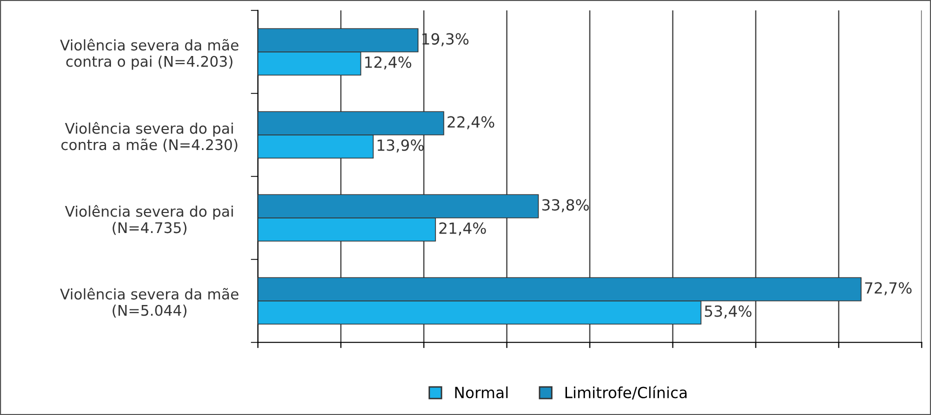  What do you see at coordinates (149, 303) in the screenshot?
I see `y-tick-label: Violência severa da mãe (N=5.044)` at bounding box center [149, 303].